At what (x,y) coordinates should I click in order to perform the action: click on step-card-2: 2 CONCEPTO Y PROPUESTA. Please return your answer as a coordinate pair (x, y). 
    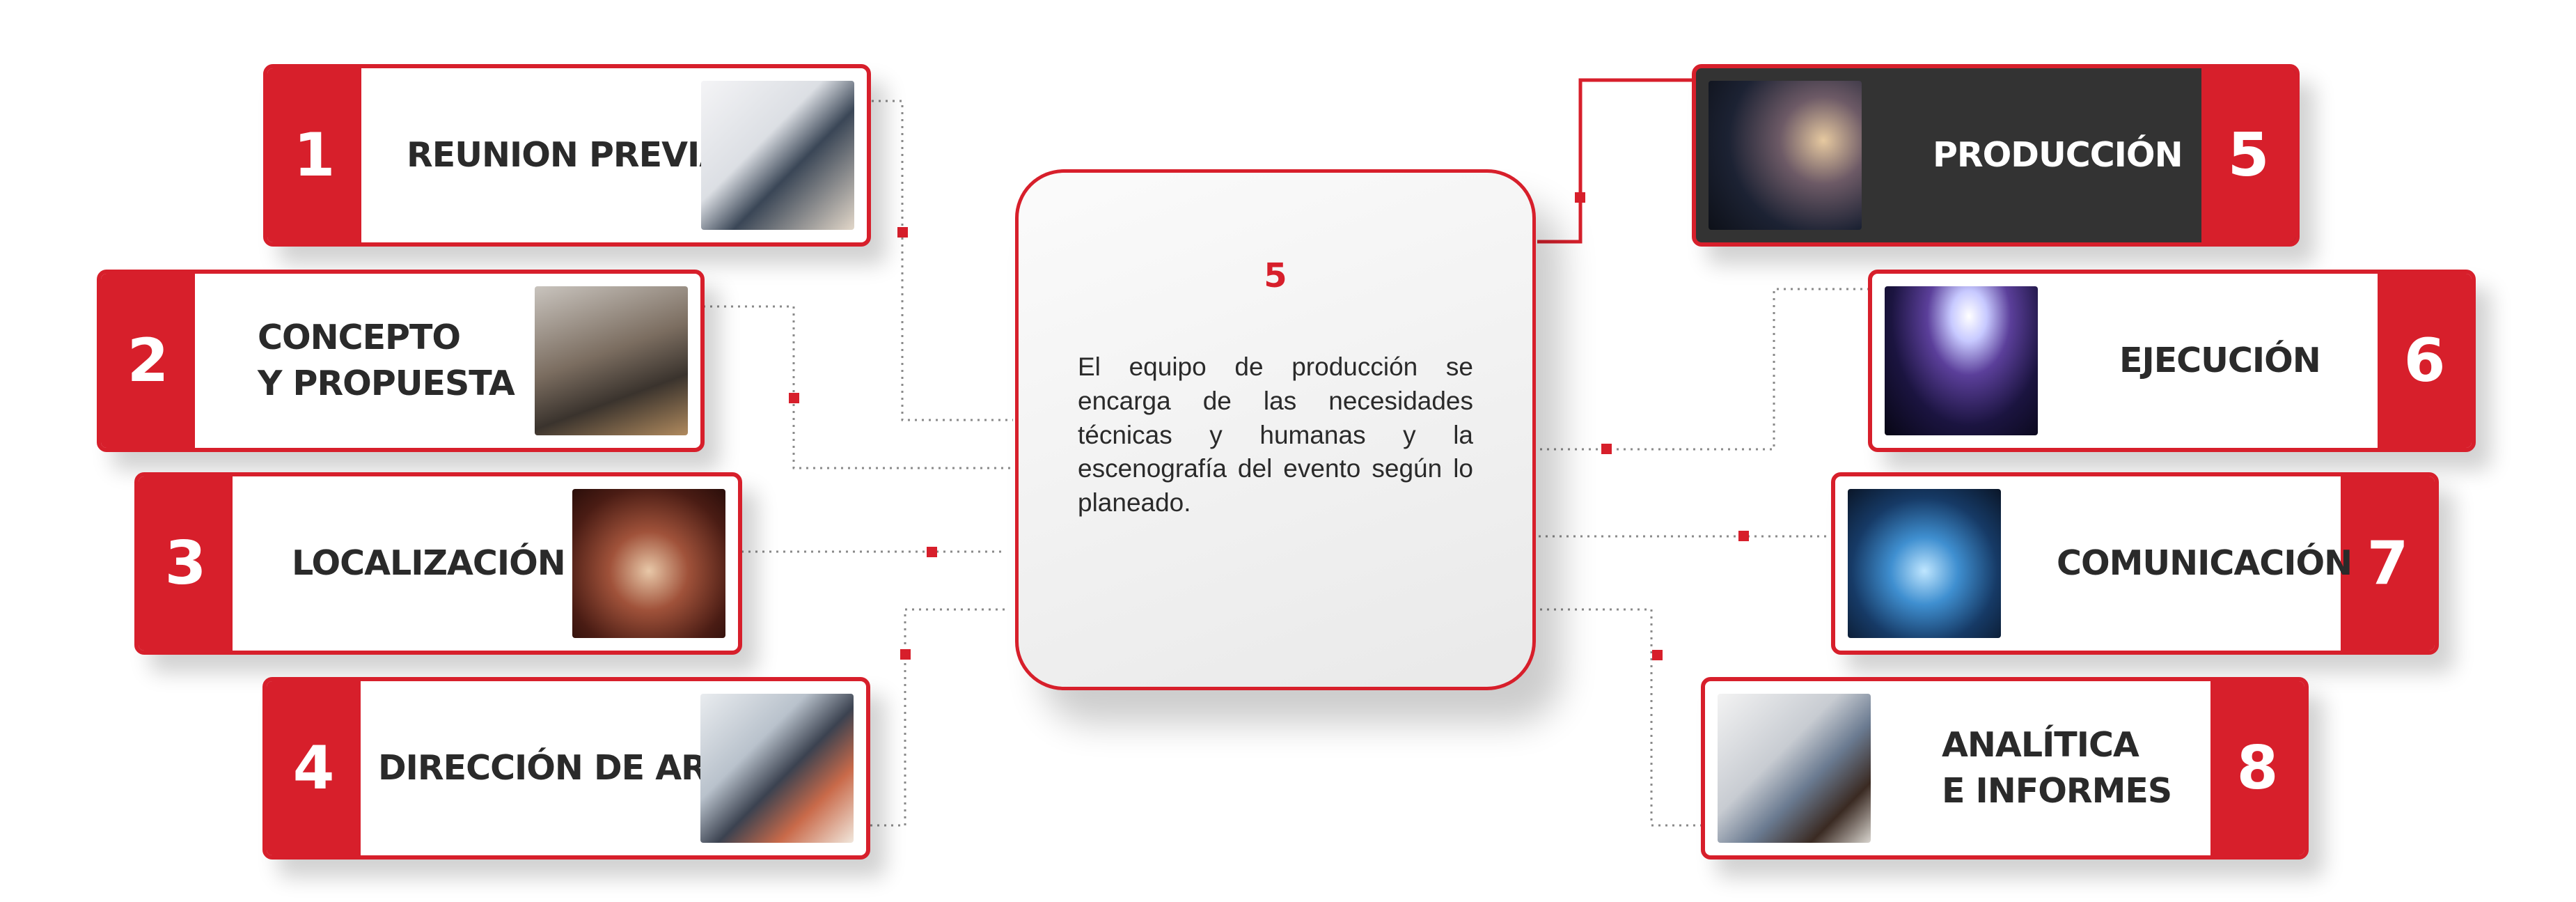
    Looking at the image, I should click on (401, 361).